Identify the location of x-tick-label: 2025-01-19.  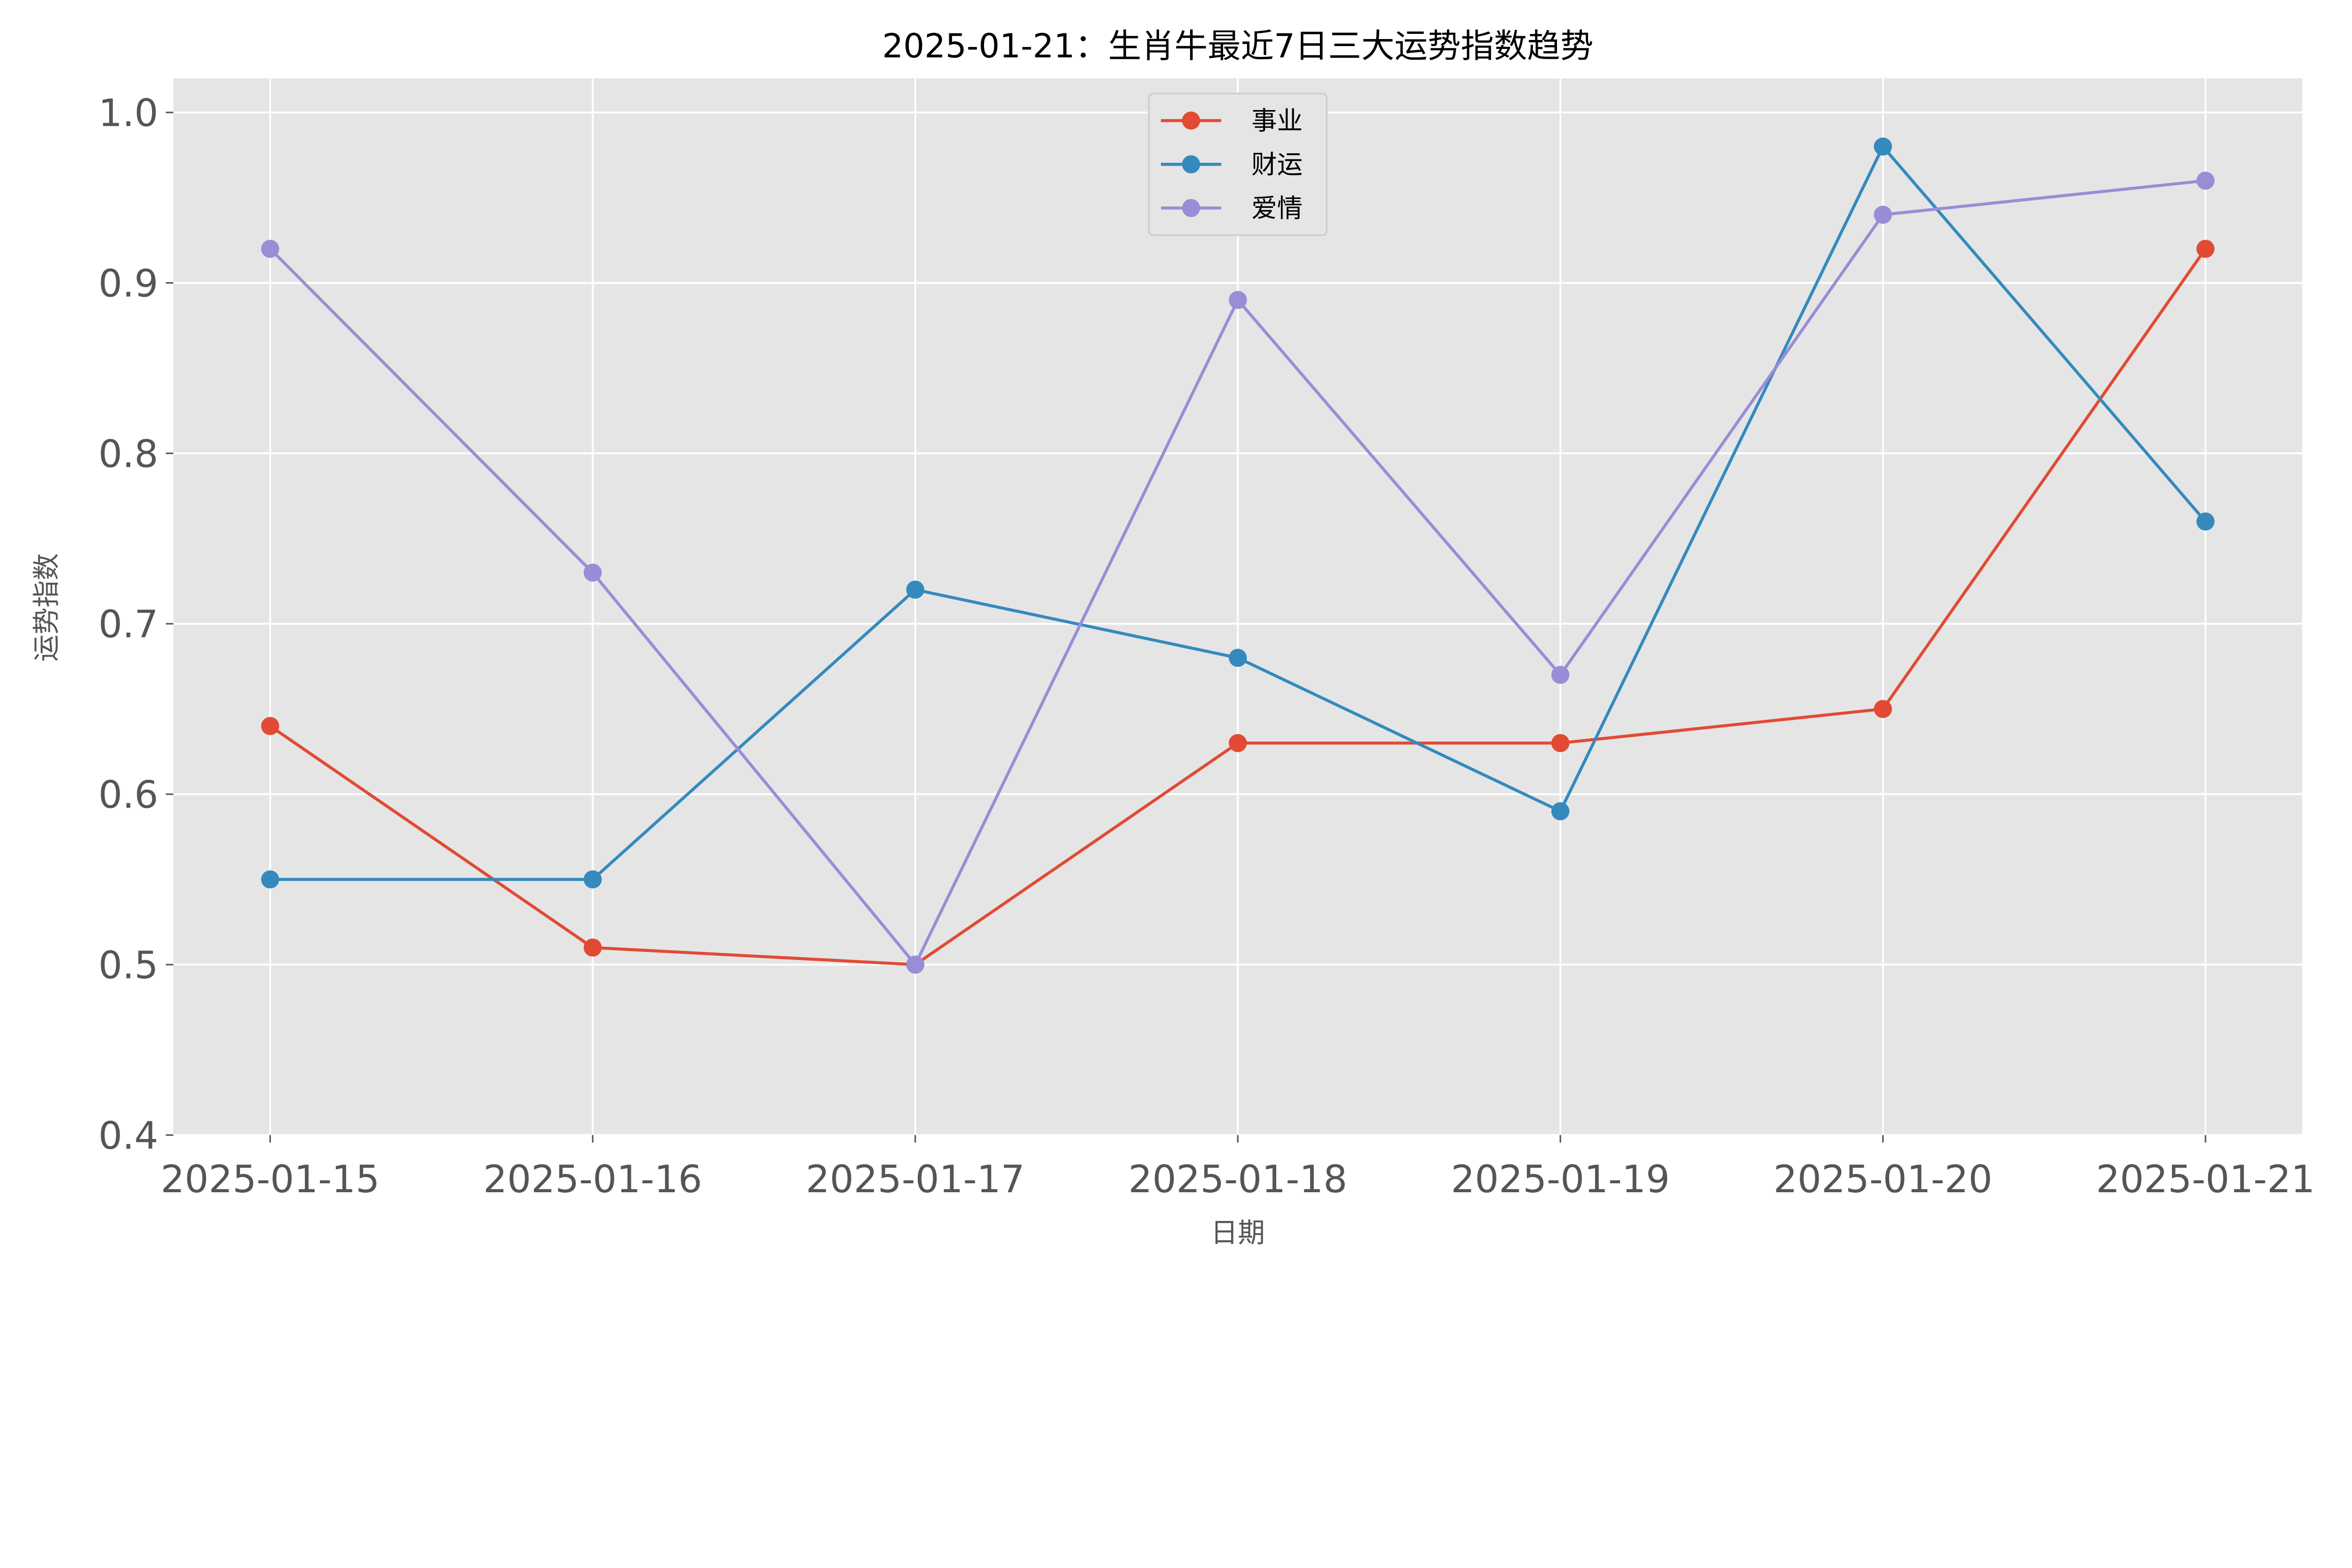
(1560, 1179).